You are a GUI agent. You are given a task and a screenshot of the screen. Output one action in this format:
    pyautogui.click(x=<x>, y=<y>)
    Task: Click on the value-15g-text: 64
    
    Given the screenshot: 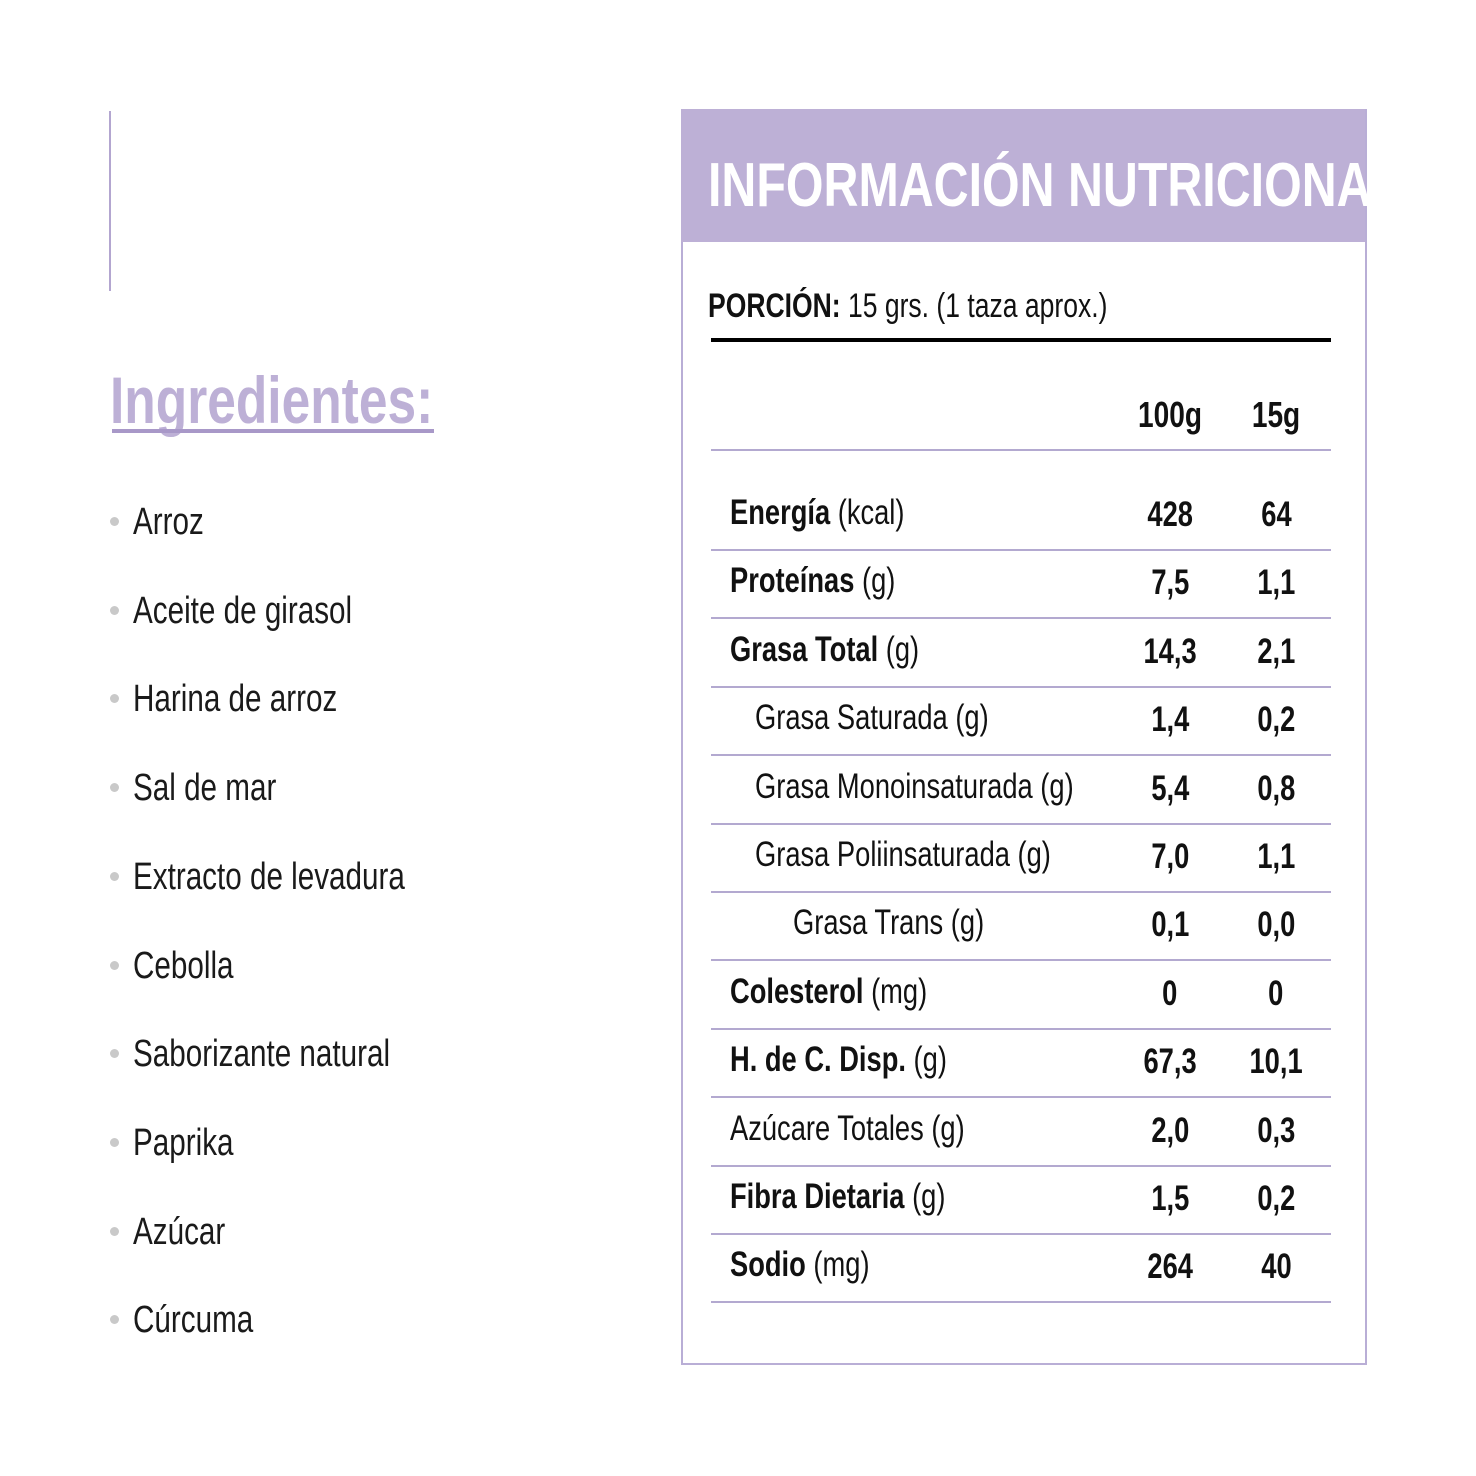 What is the action you would take?
    pyautogui.click(x=1276, y=514)
    